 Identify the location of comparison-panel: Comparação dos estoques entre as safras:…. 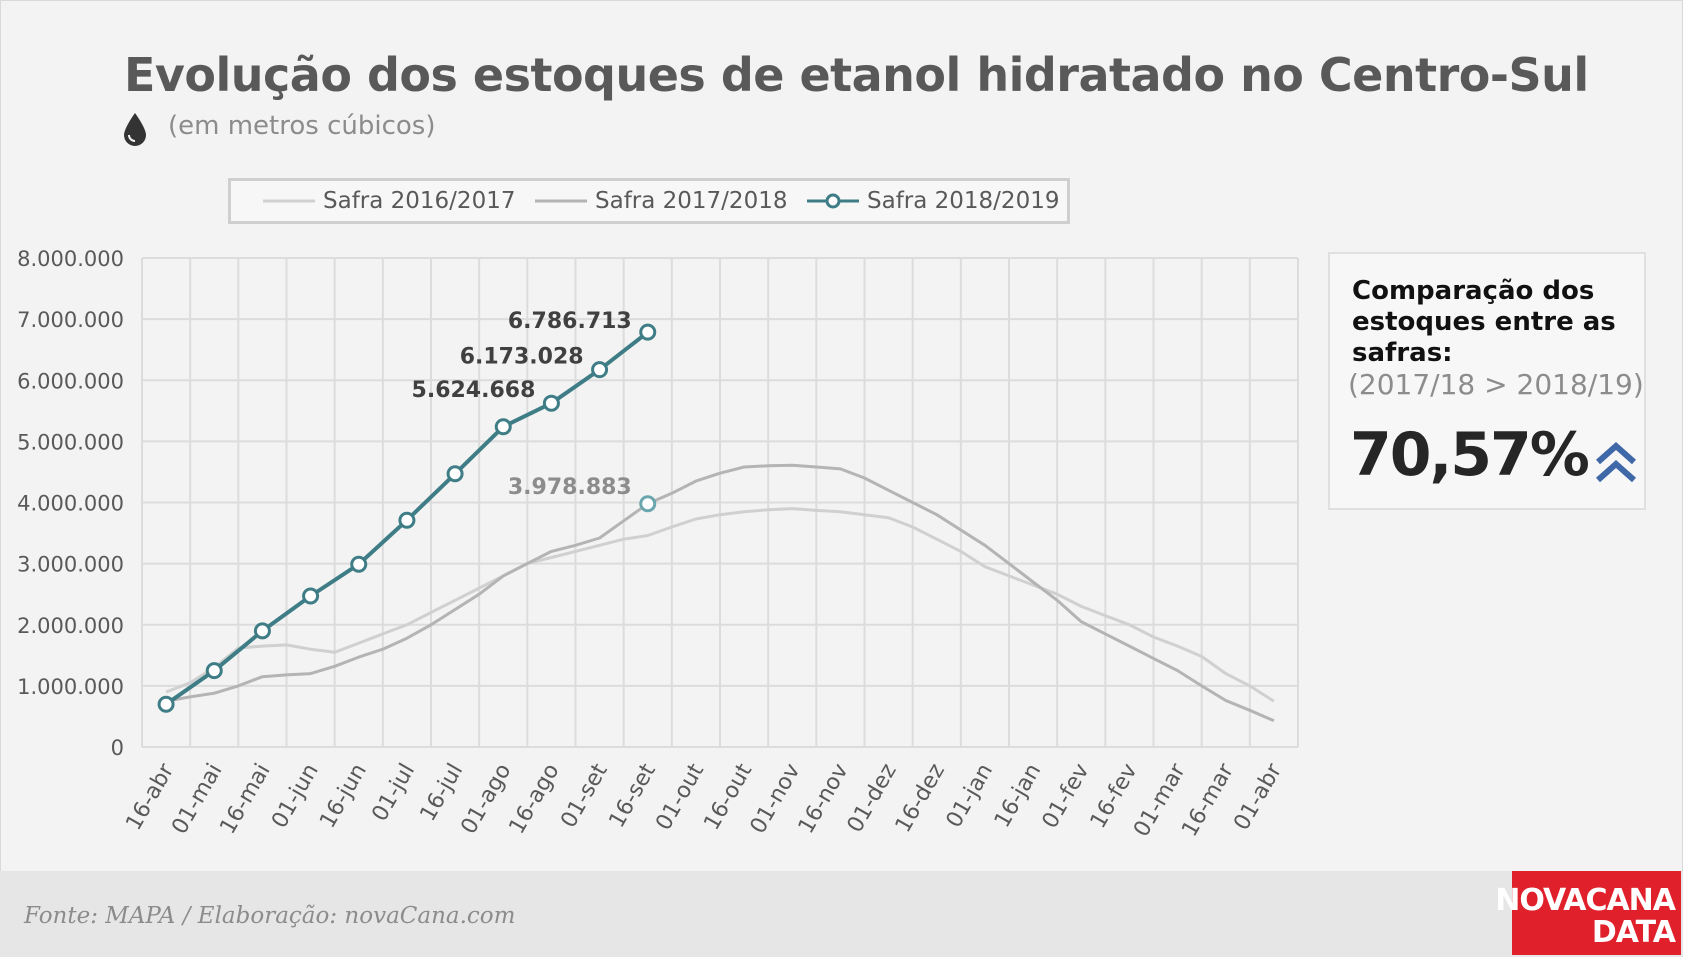
(1487, 381).